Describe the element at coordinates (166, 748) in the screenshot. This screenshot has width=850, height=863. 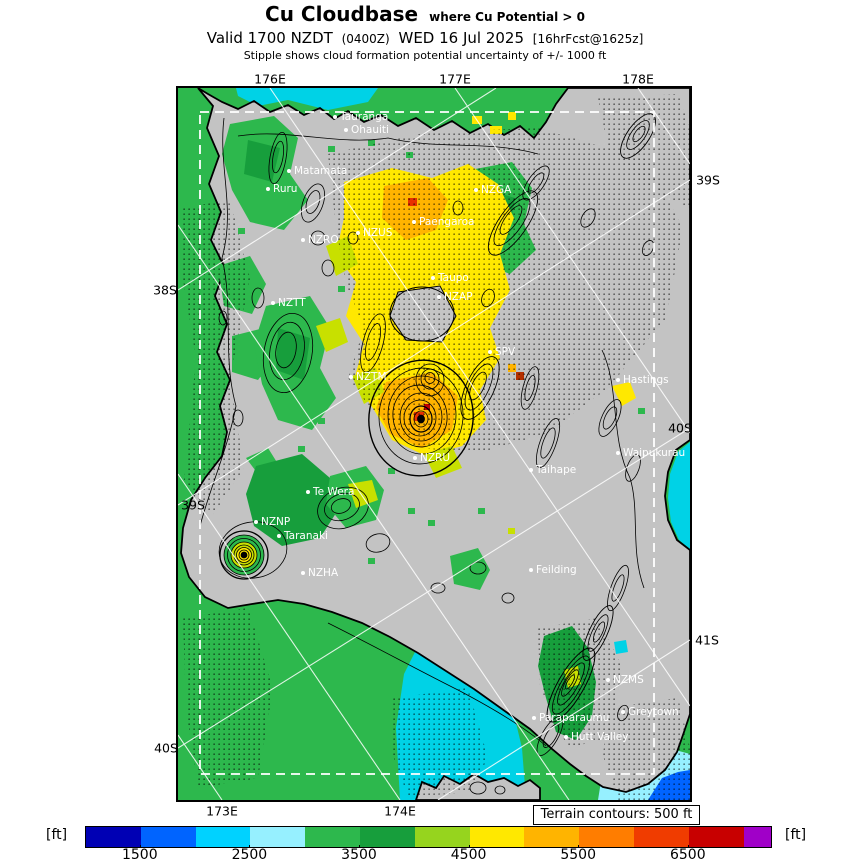
I see `axis-tick-left-40s: 40S` at that location.